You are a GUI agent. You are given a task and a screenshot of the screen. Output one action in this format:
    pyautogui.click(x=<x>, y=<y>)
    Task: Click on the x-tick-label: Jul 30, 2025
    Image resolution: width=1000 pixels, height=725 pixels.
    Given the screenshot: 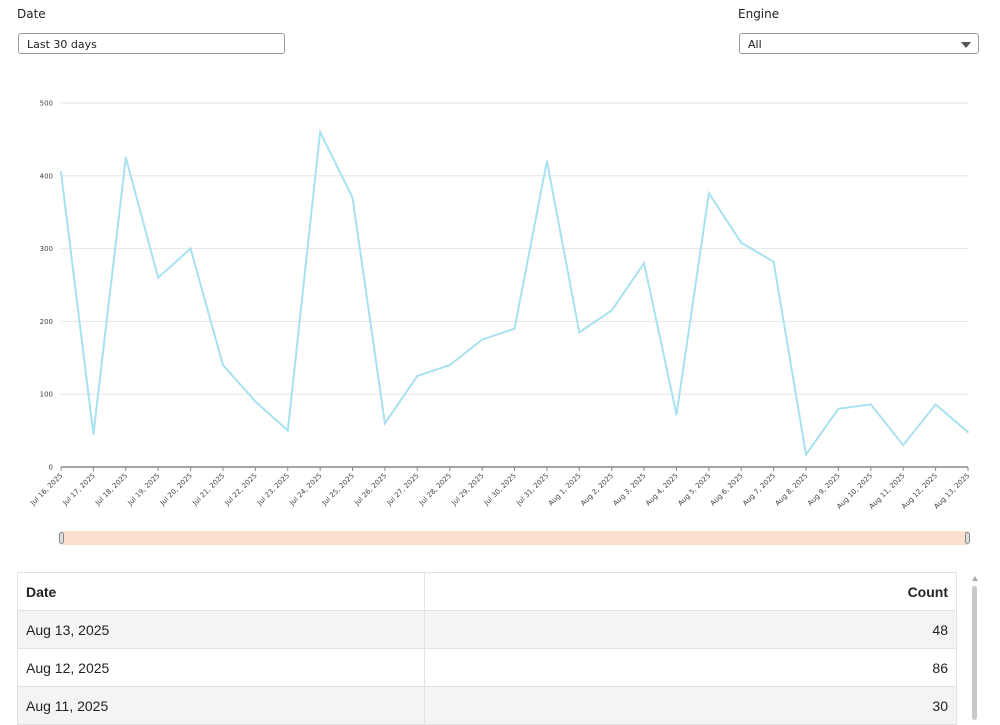 What is the action you would take?
    pyautogui.click(x=500, y=490)
    